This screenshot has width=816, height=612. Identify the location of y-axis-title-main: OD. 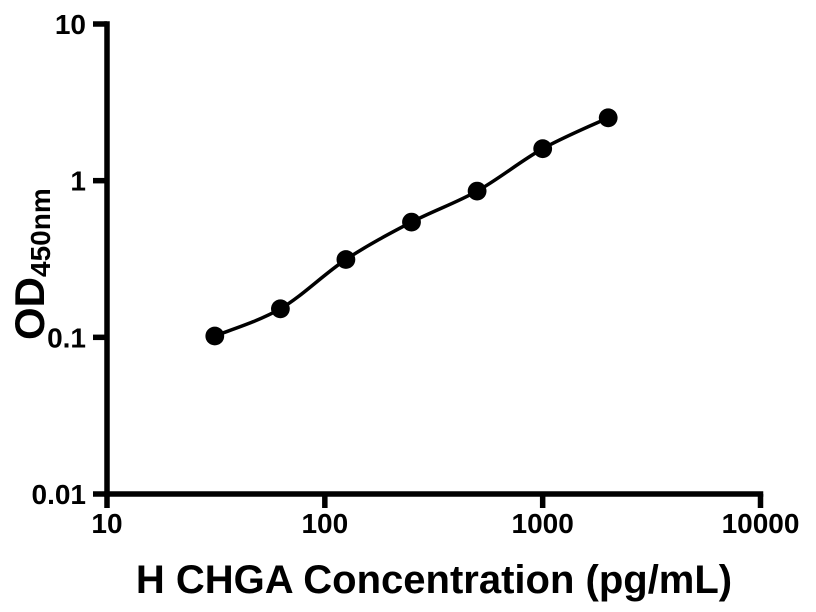
(29, 308).